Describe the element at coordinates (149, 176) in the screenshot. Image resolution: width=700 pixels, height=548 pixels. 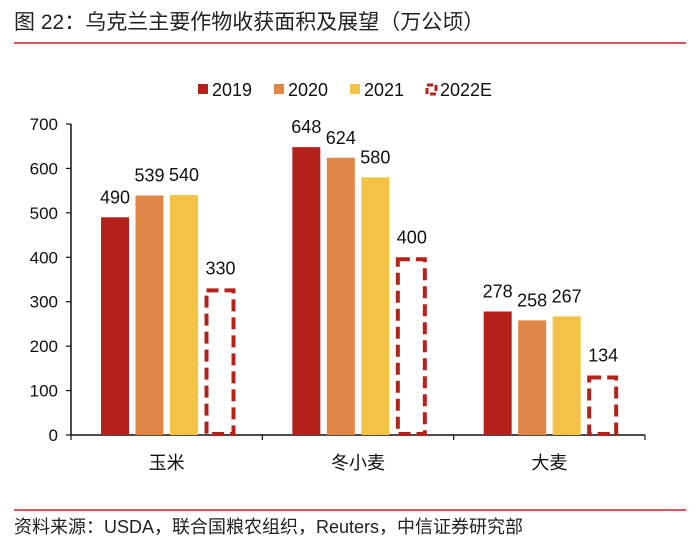
I see `data-label: 539` at that location.